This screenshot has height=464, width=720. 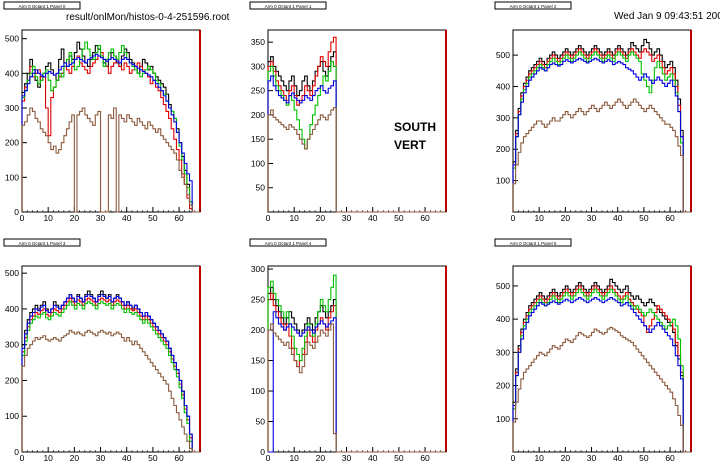 What do you see at coordinates (415, 127) in the screenshot?
I see `annotation-south: SOUTH` at bounding box center [415, 127].